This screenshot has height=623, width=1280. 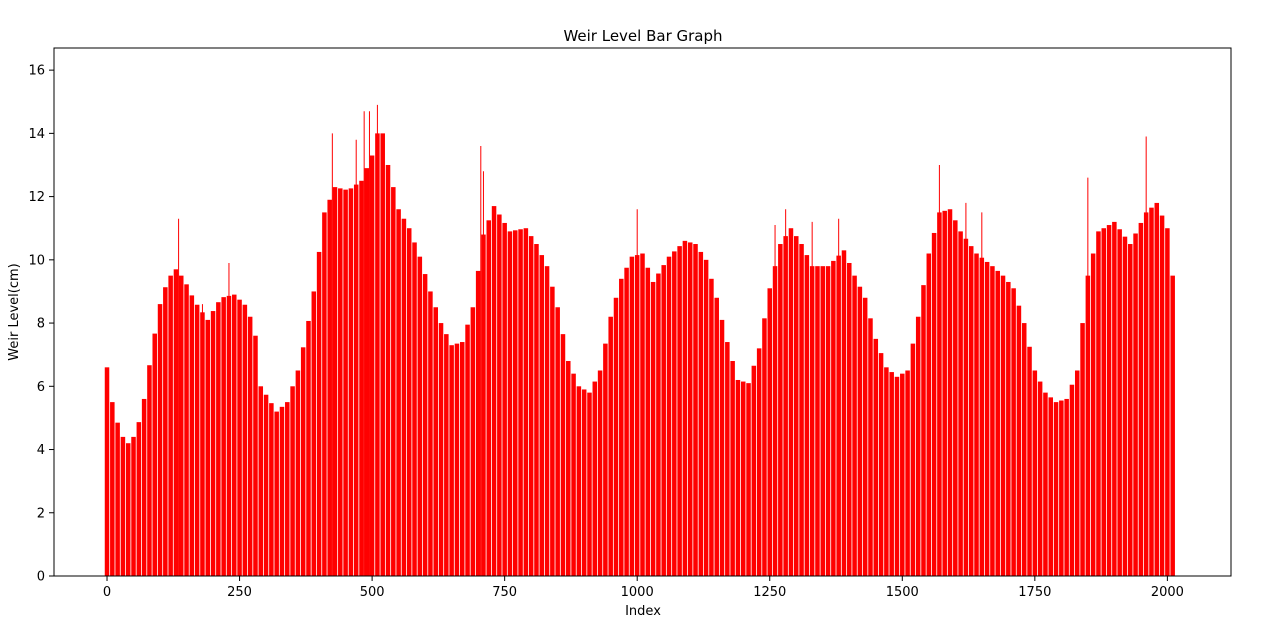 I want to click on chart-title: Weir Level Bar Graph, so click(x=642, y=36).